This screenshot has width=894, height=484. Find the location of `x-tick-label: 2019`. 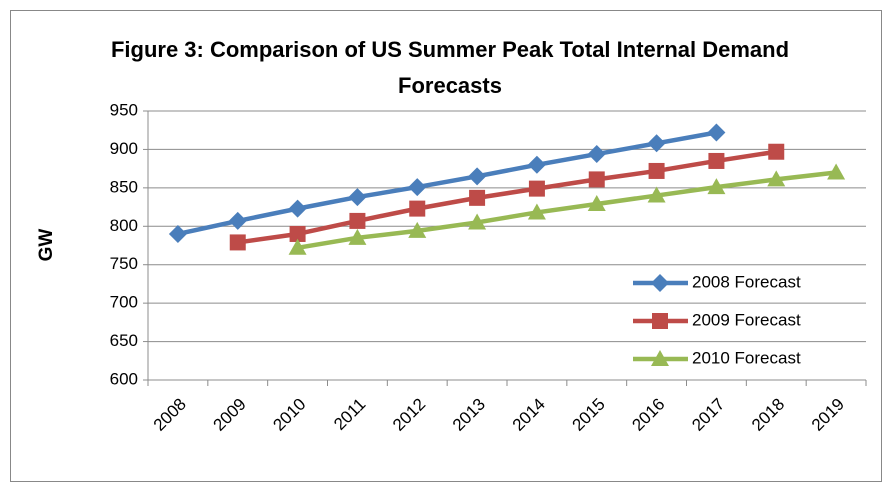

x-tick-label: 2019 is located at coordinates (828, 415).